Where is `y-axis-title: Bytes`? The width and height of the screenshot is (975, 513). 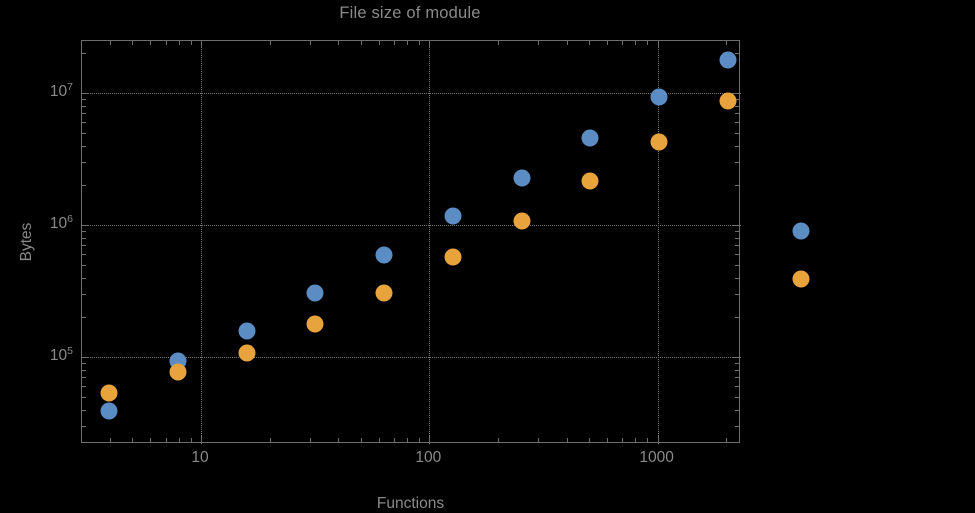 y-axis-title: Bytes is located at coordinates (26, 241).